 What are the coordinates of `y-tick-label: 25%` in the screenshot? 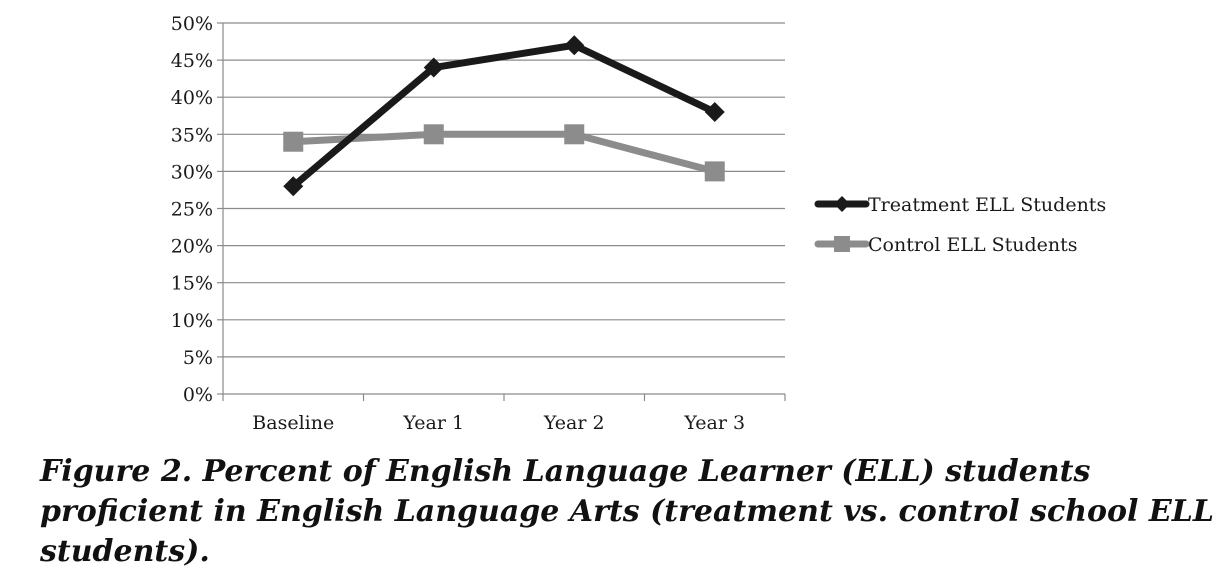 It's located at (192, 210).